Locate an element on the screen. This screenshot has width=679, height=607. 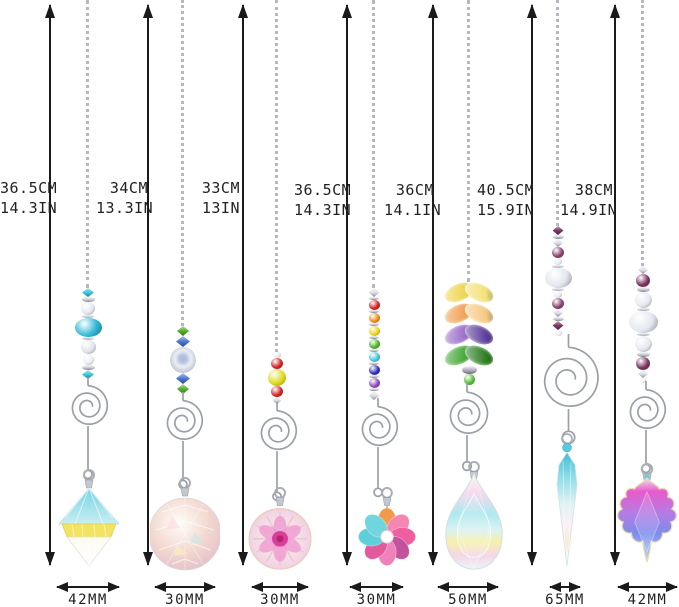
length-cm: 36CM is located at coordinates (414, 190).